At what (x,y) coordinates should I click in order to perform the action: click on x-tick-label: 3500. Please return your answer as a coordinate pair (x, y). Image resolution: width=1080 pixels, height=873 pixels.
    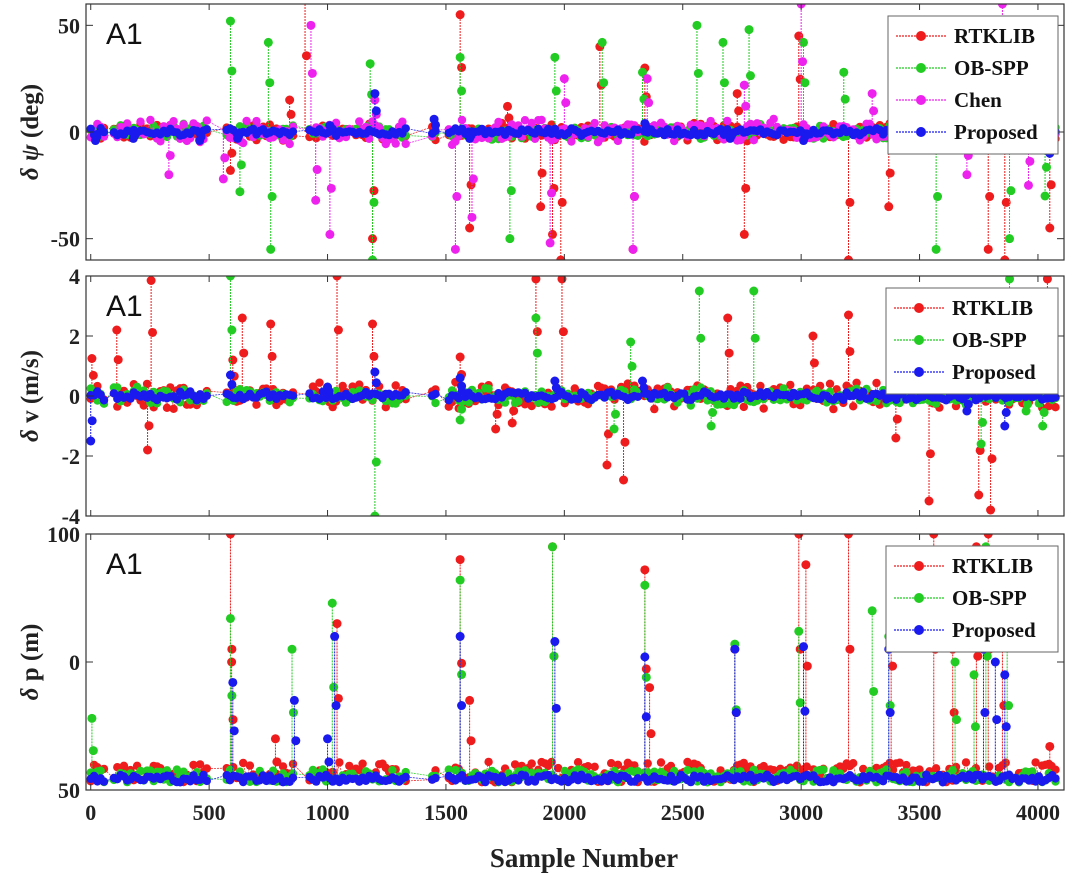
    Looking at the image, I should click on (920, 812).